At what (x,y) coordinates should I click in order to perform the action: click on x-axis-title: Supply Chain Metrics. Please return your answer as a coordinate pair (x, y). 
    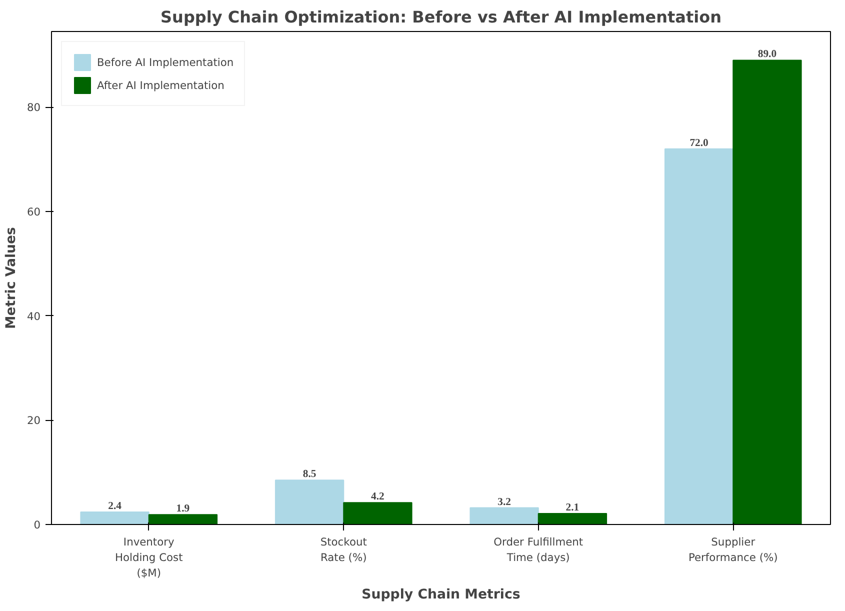
    Looking at the image, I should click on (441, 595).